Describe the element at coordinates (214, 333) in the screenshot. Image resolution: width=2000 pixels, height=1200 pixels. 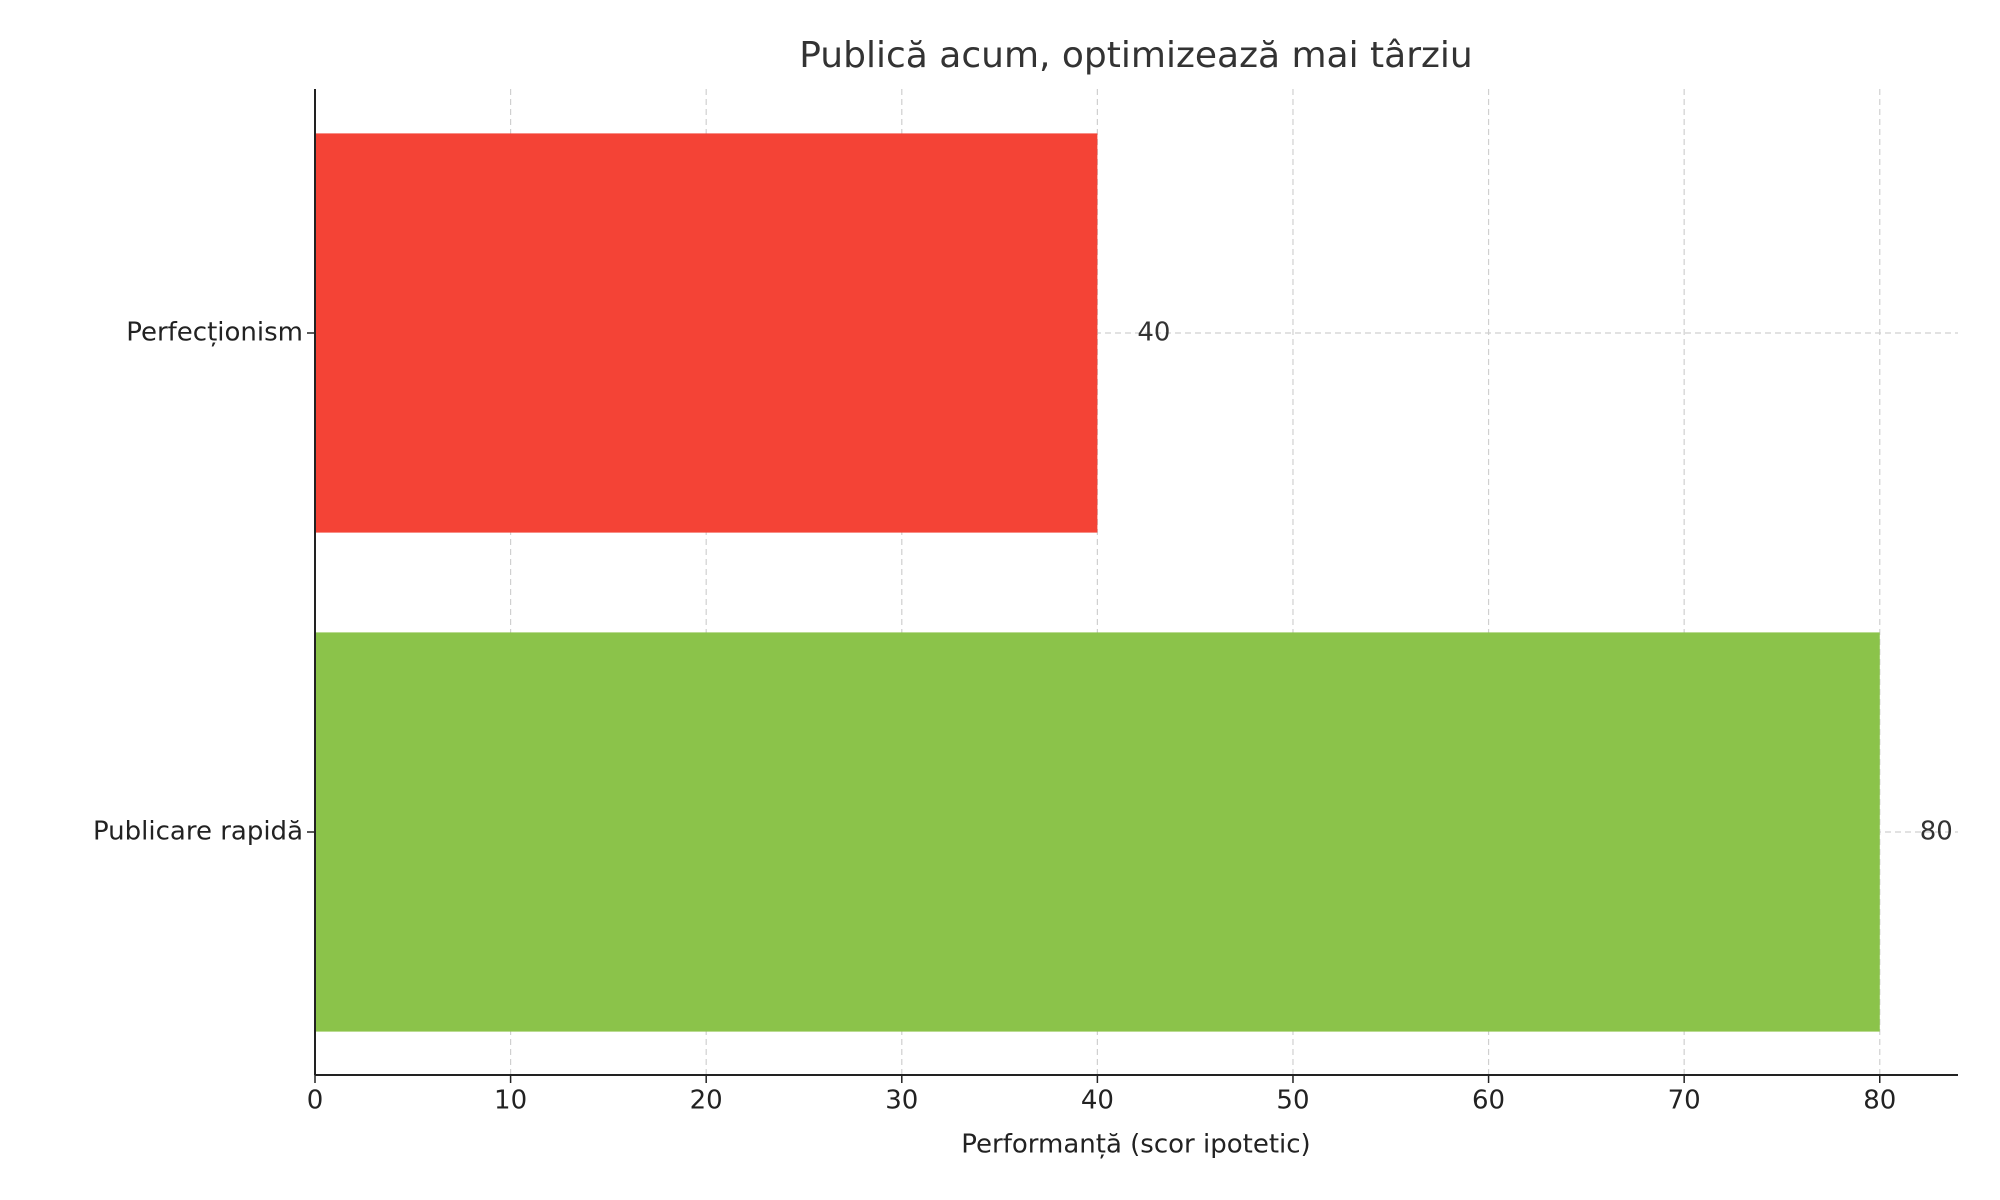
I see `y-tick-label: Perfecționism` at that location.